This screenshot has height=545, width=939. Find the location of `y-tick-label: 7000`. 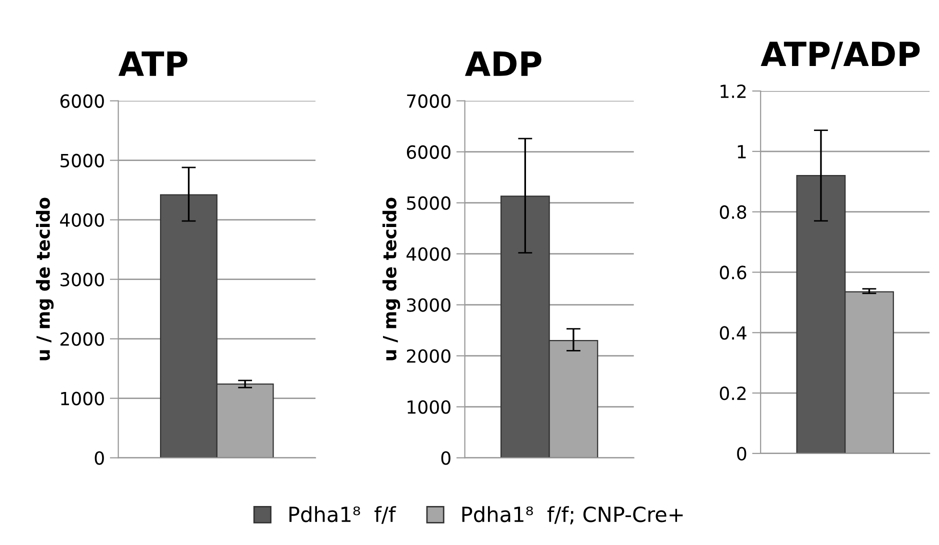

y-tick-label: 7000 is located at coordinates (428, 101).